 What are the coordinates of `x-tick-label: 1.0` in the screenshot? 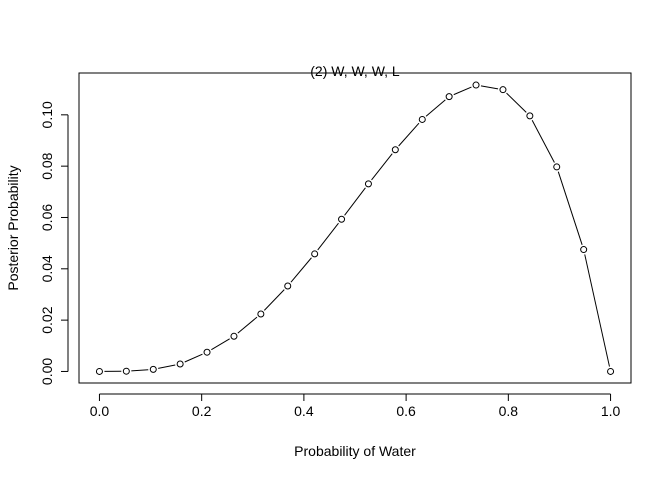 It's located at (611, 411).